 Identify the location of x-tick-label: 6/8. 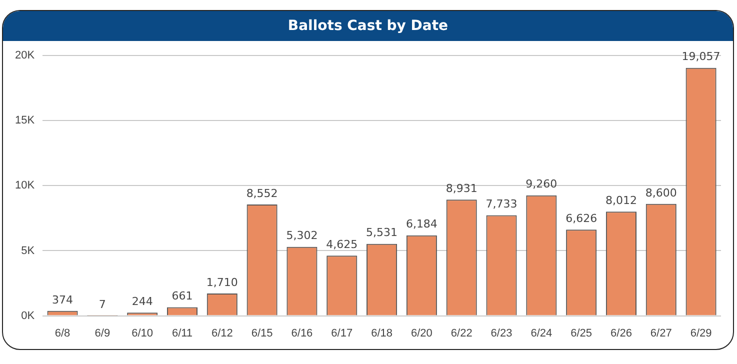
(62, 333).